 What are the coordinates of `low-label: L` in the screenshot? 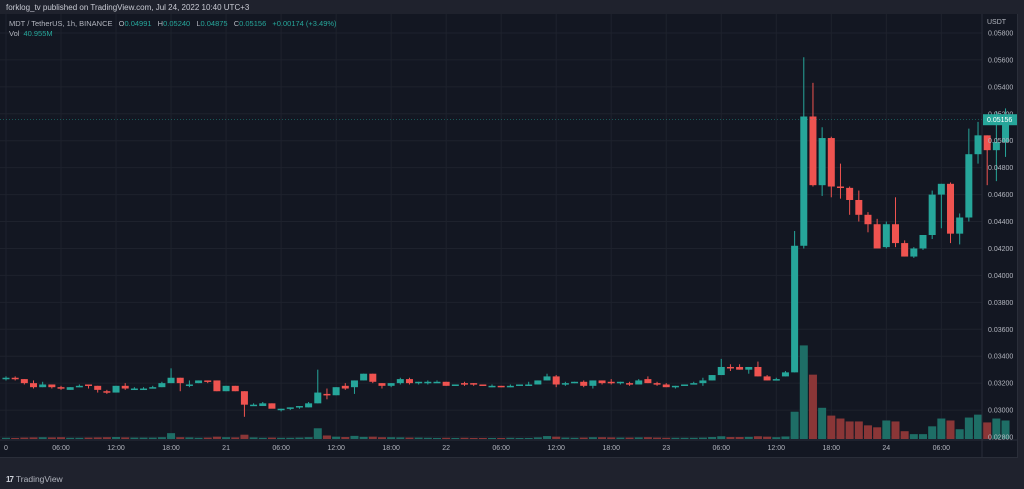 It's located at (198, 23).